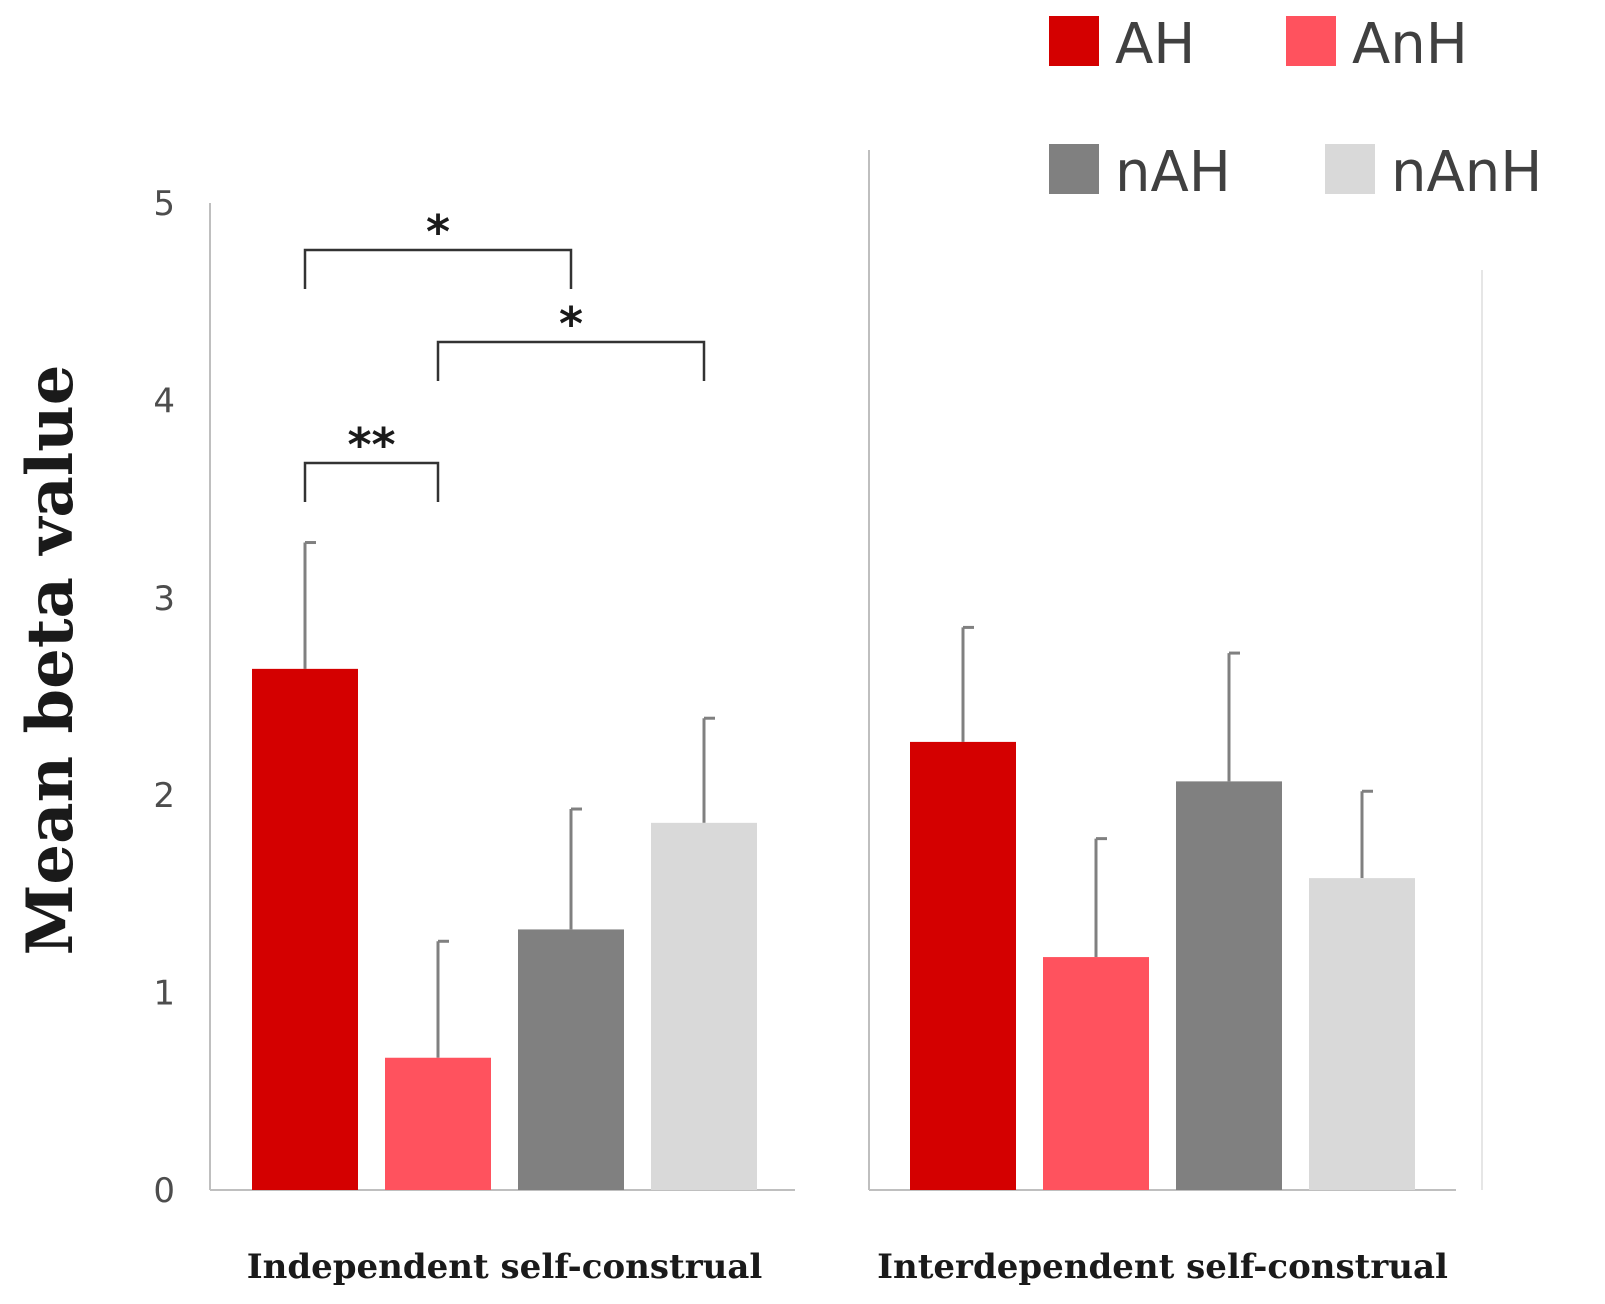  Describe the element at coordinates (1410, 44) in the screenshot. I see `legend-label-AnH: AnH` at that location.